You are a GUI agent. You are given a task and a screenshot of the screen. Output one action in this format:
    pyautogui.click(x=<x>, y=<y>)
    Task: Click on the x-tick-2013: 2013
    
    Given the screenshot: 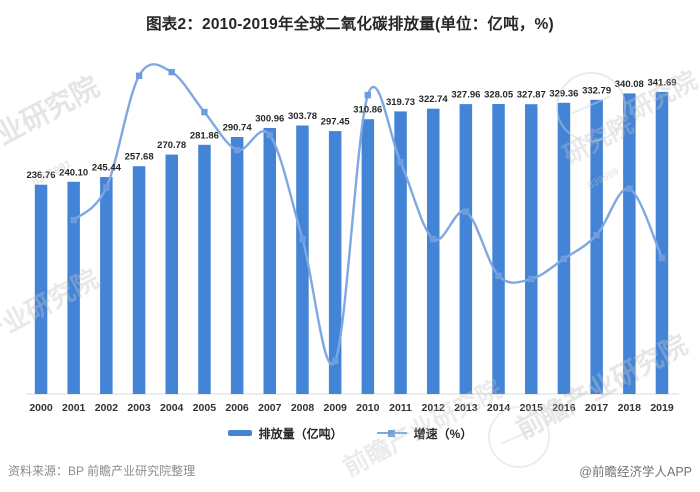 What is the action you would take?
    pyautogui.click(x=466, y=408)
    